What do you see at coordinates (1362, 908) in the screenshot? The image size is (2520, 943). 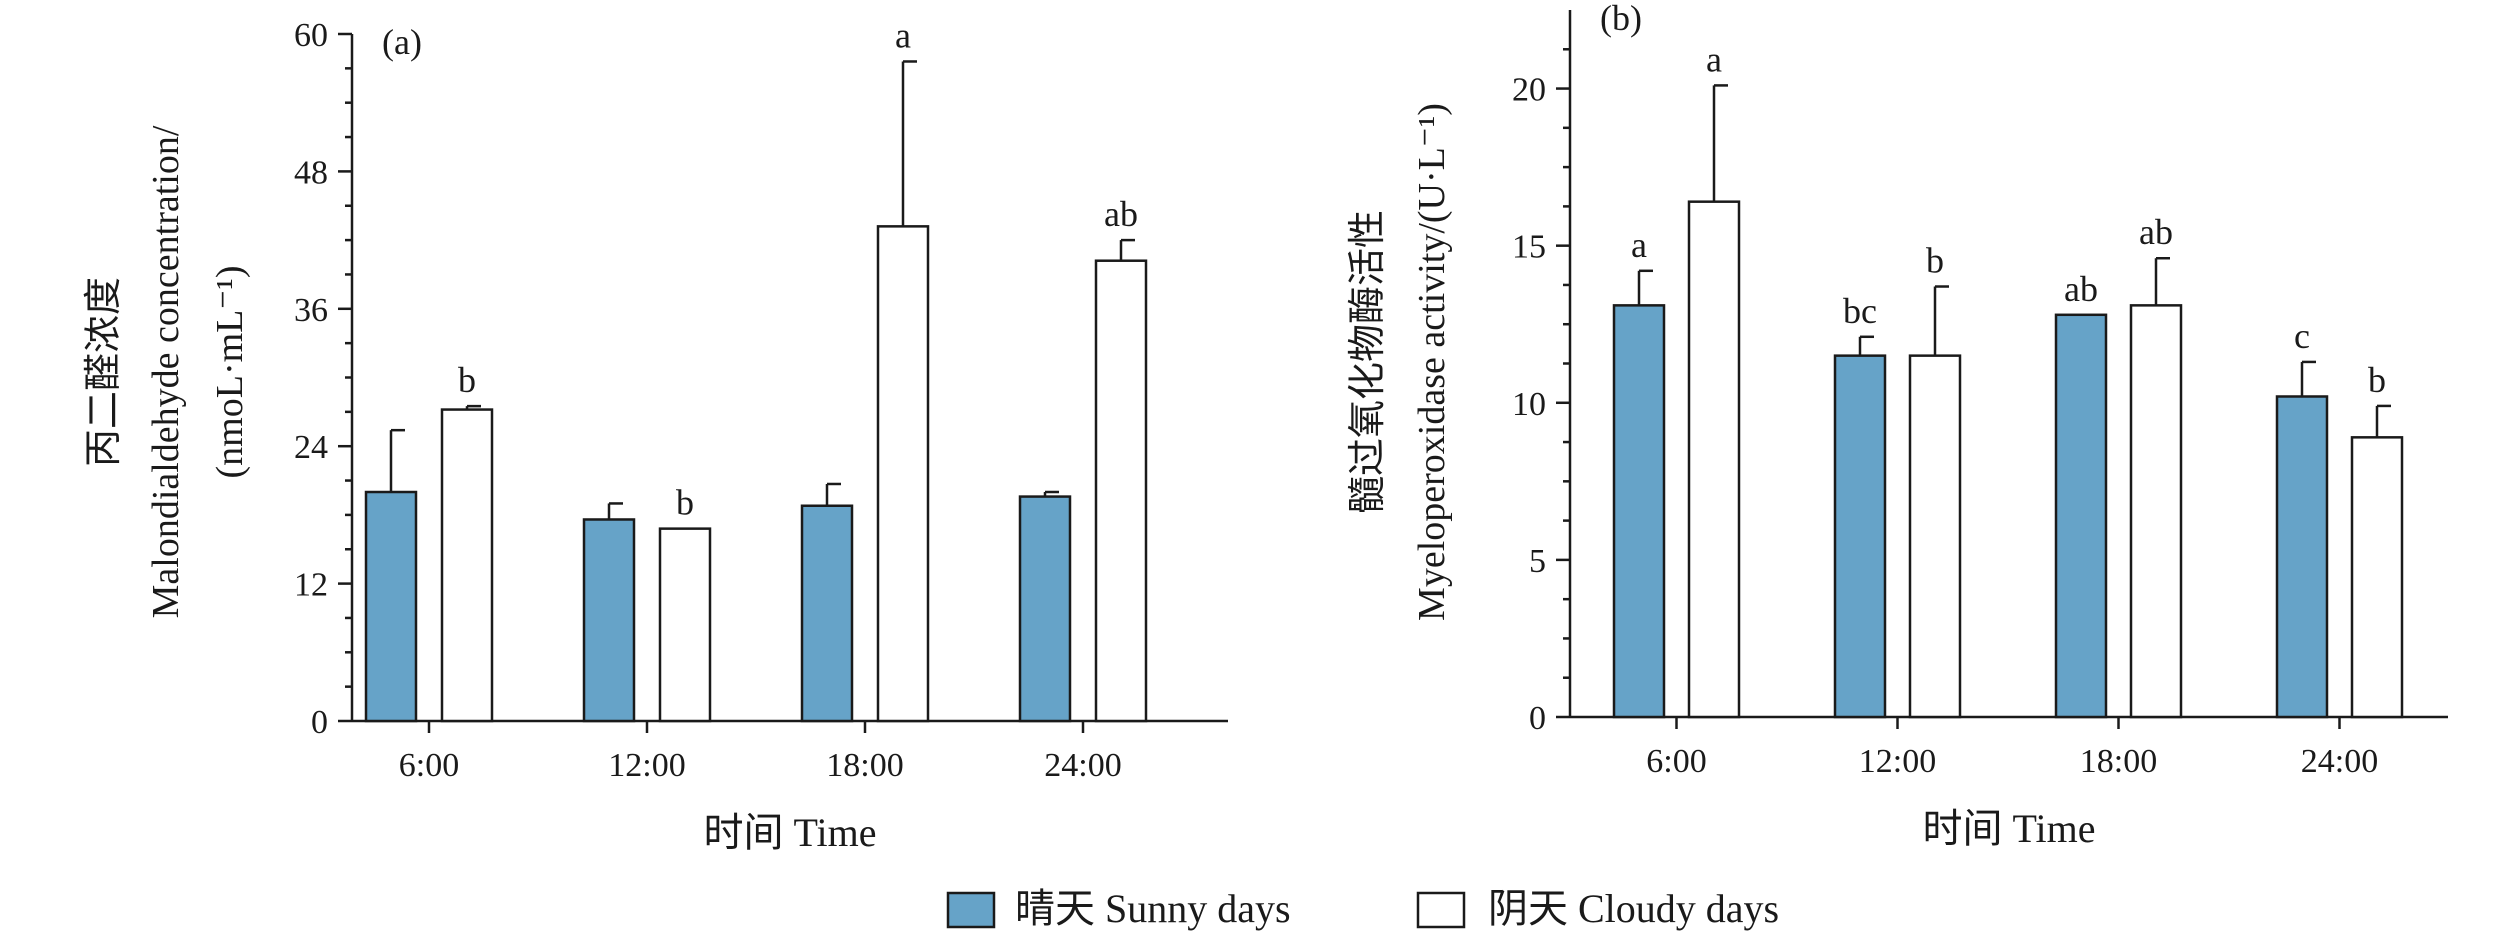 I see `legend: 晴天 Sunny days 阴天 Cloudy days` at bounding box center [1362, 908].